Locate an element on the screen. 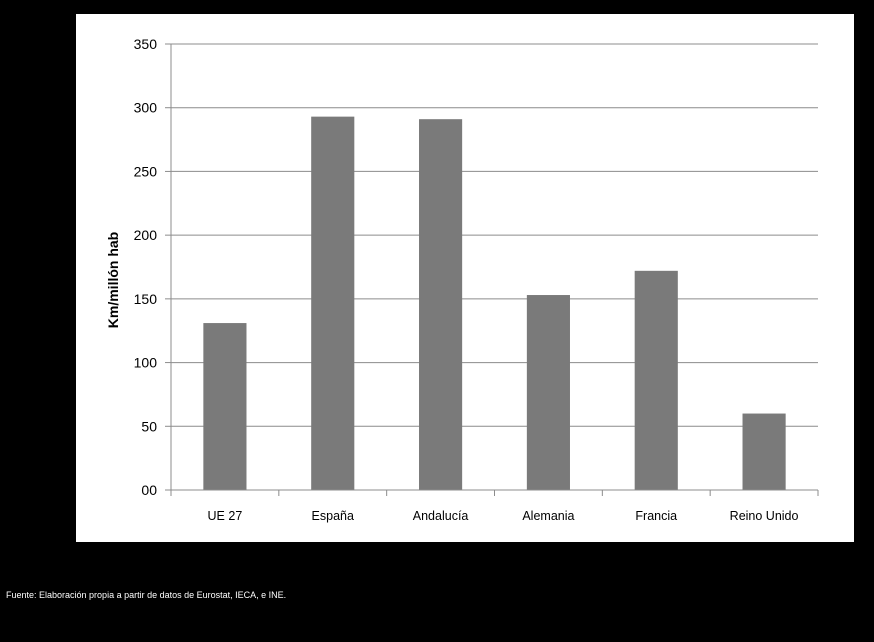  y-tick-label: 200 is located at coordinates (146, 235).